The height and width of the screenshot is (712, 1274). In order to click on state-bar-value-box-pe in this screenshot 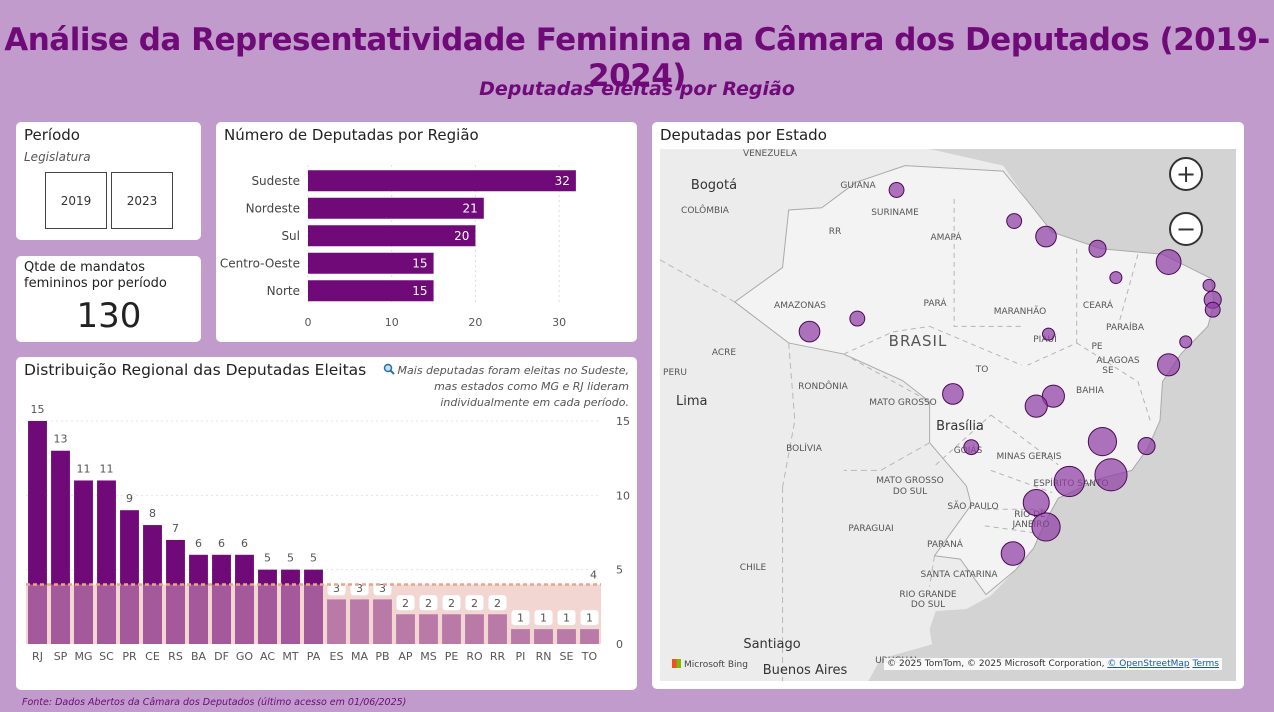, I will do `click(451, 603)`.